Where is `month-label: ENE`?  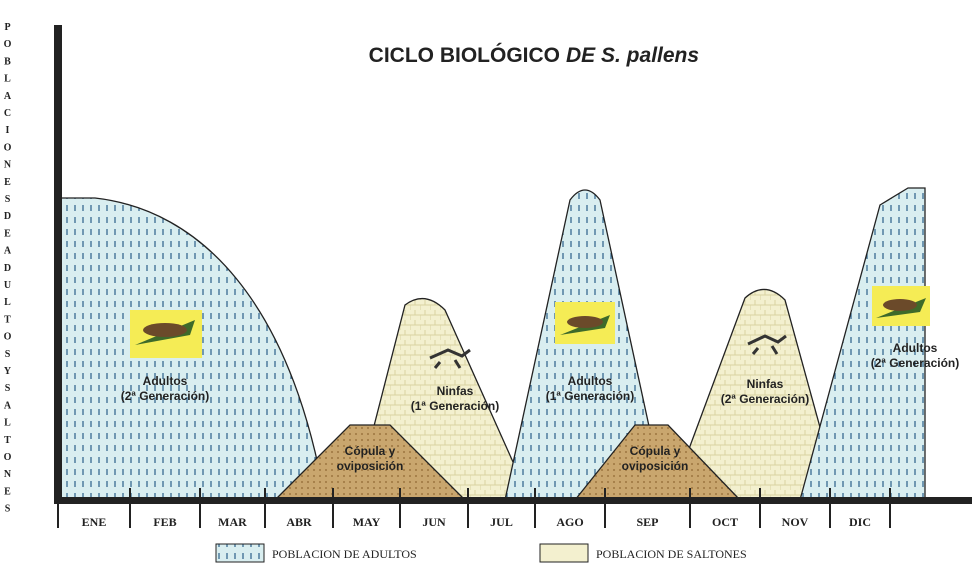 month-label: ENE is located at coordinates (94, 522).